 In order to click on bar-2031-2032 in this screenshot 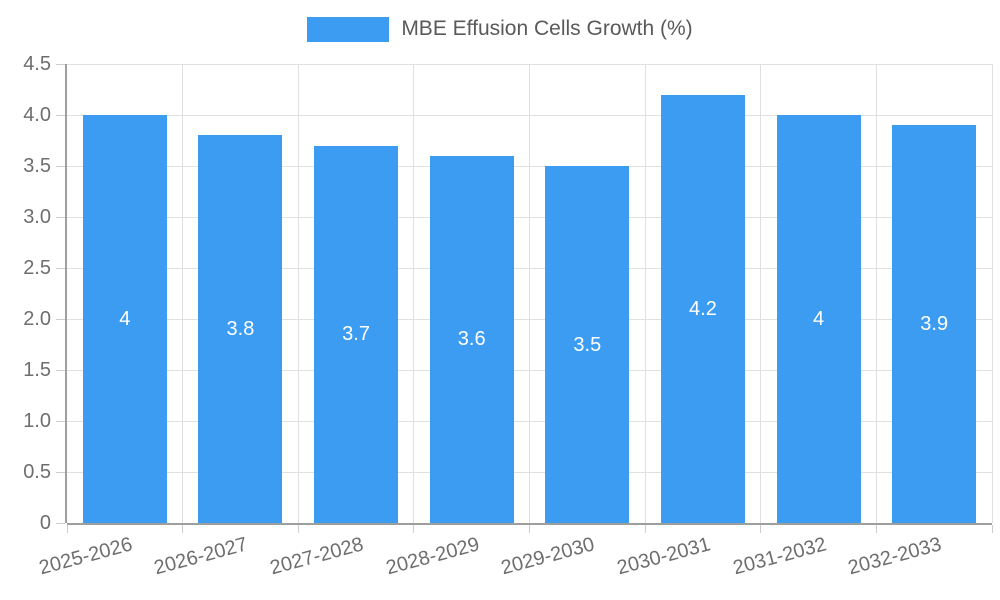, I will do `click(818, 319)`.